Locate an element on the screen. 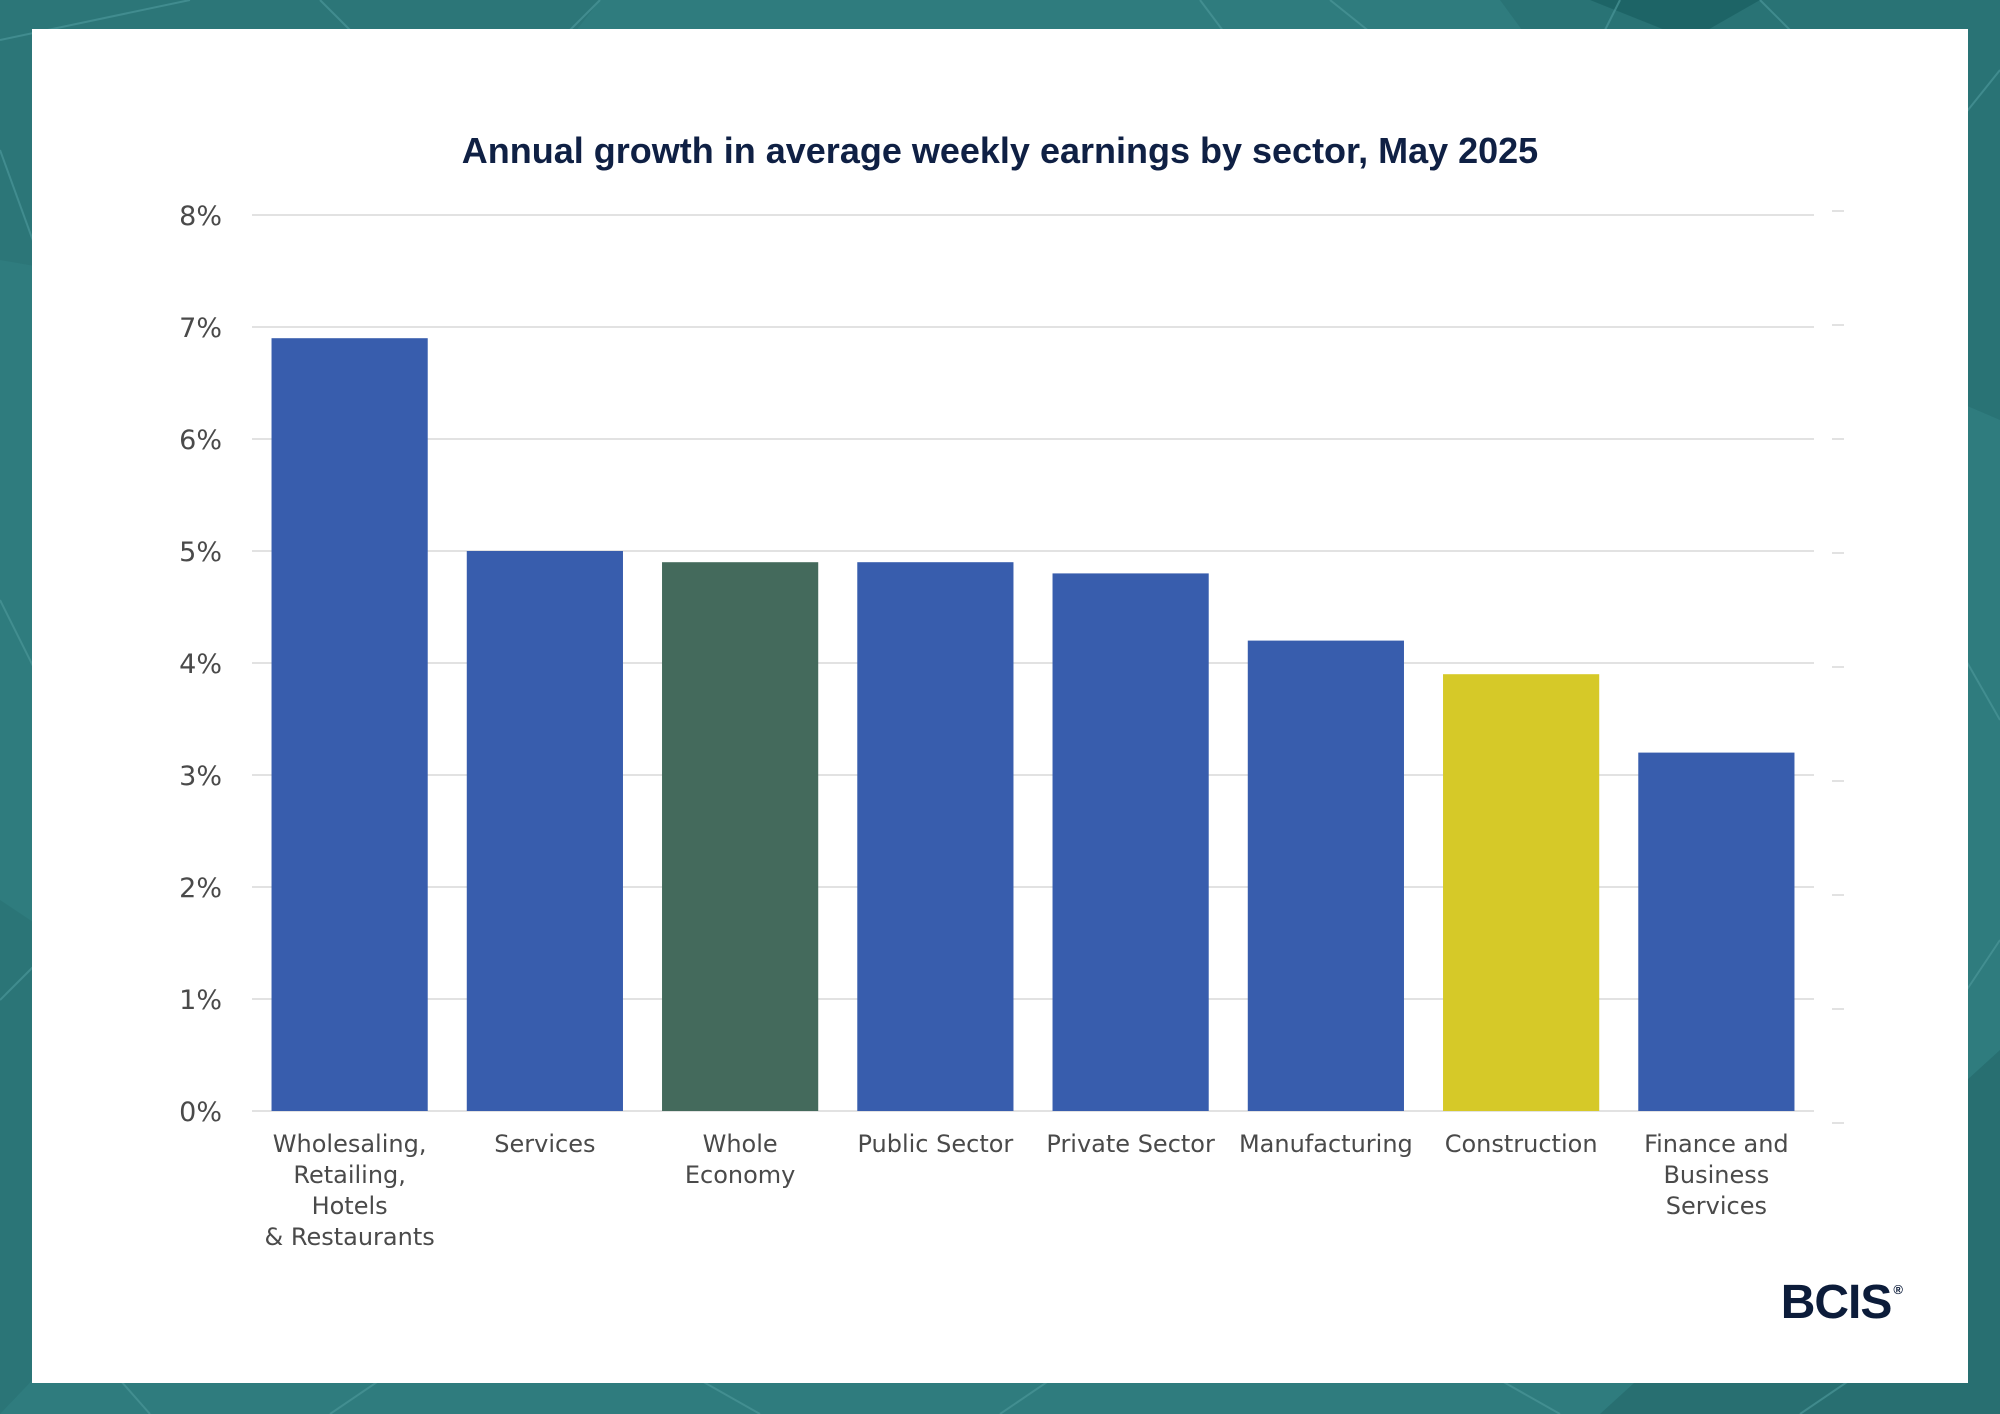 Image resolution: width=2000 pixels, height=1414 pixels. x-tick-label: Finance and Business Services is located at coordinates (1716, 1175).